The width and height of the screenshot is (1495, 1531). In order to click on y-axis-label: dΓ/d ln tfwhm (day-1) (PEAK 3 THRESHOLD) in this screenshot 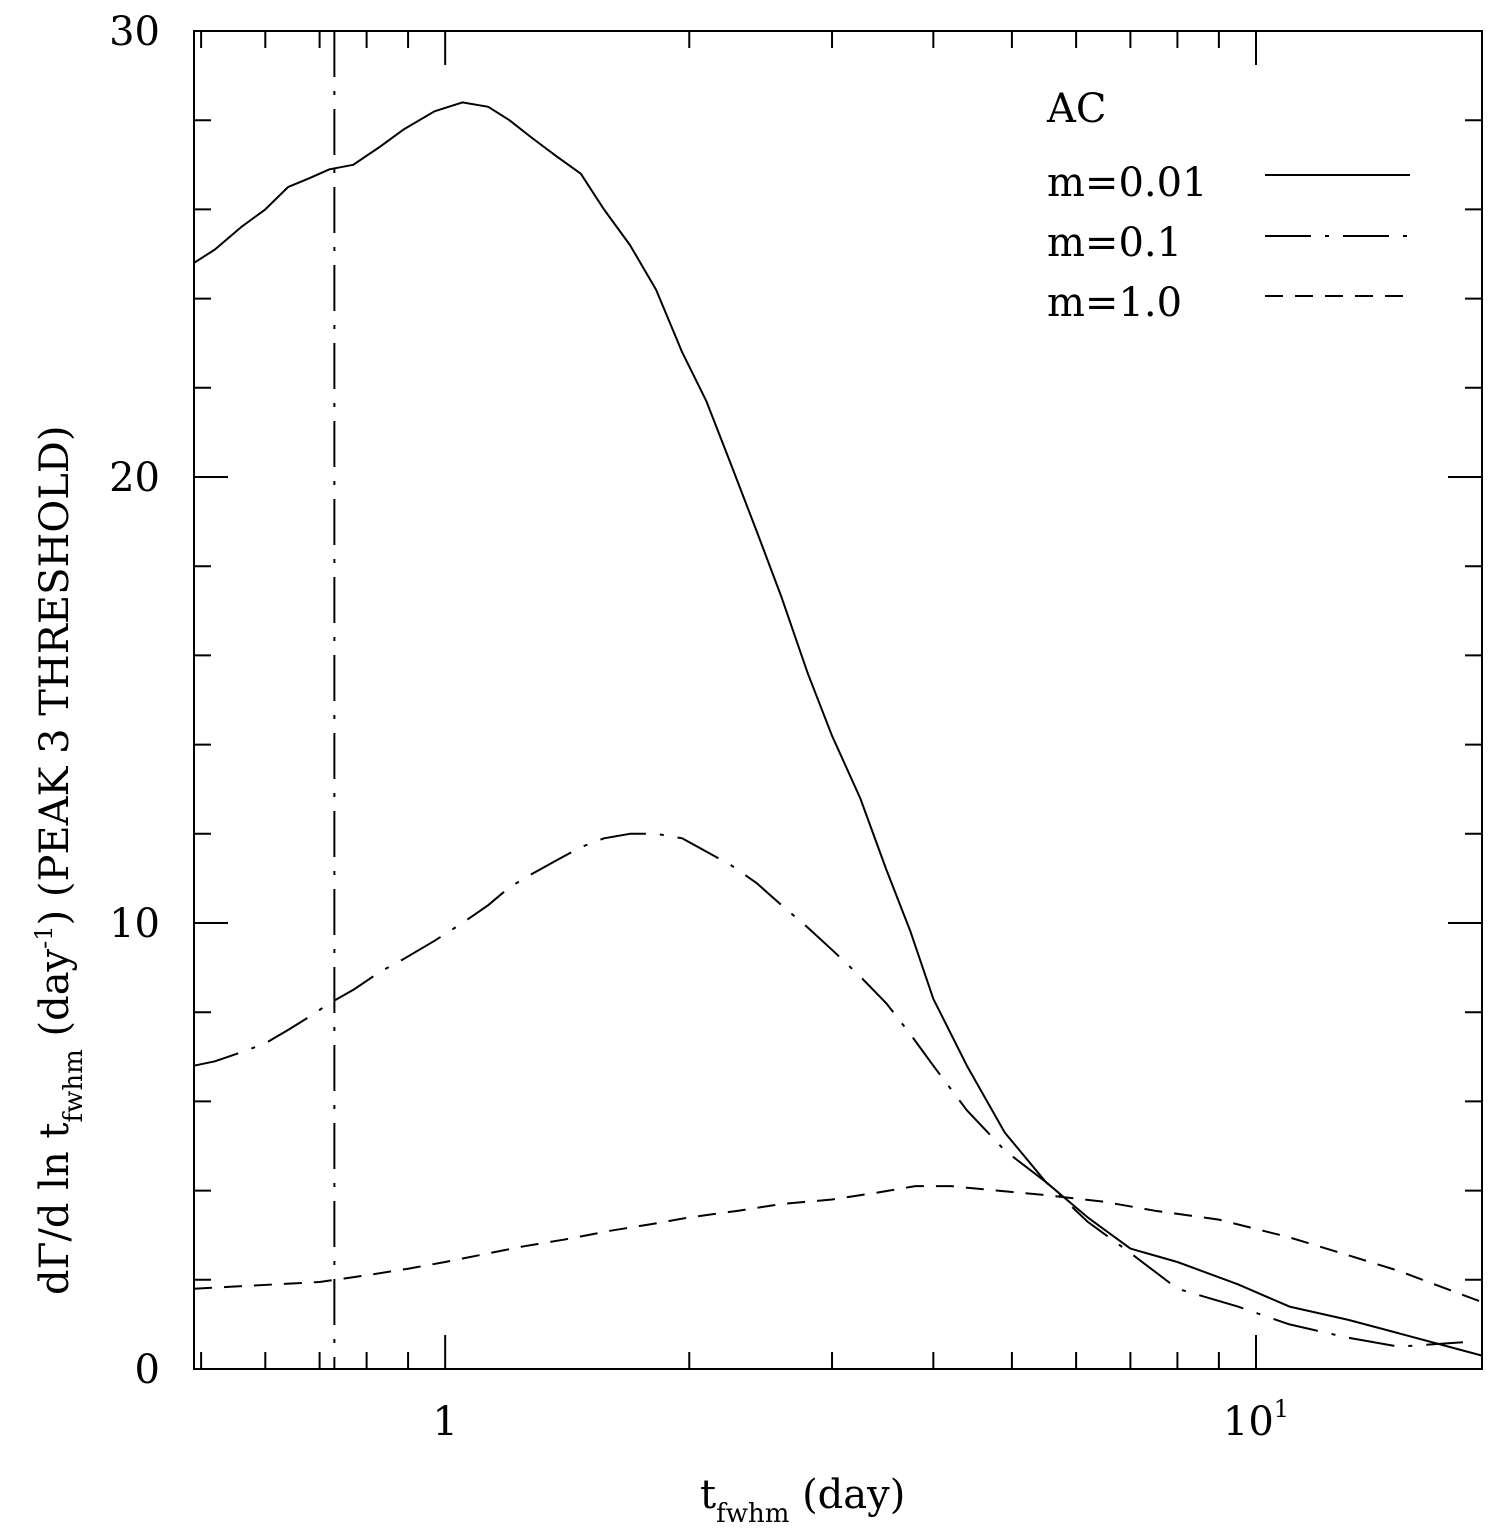, I will do `click(59, 860)`.